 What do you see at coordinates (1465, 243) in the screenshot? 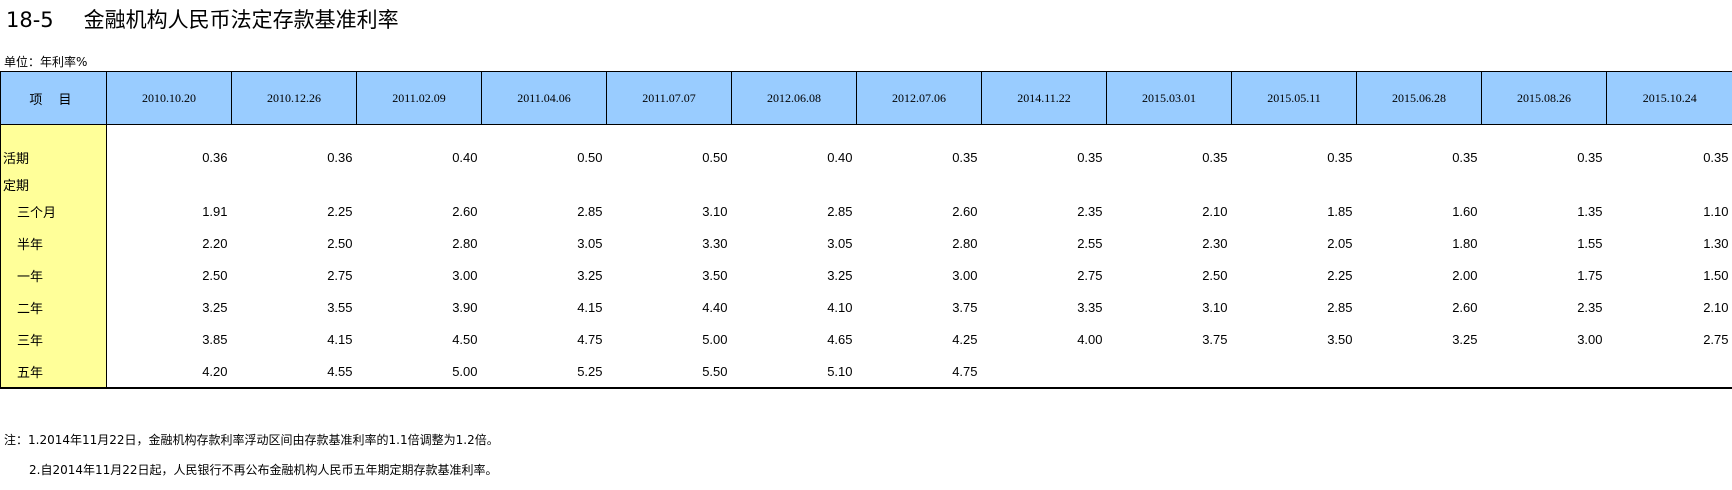
I see `rate-cell: 1.80` at bounding box center [1465, 243].